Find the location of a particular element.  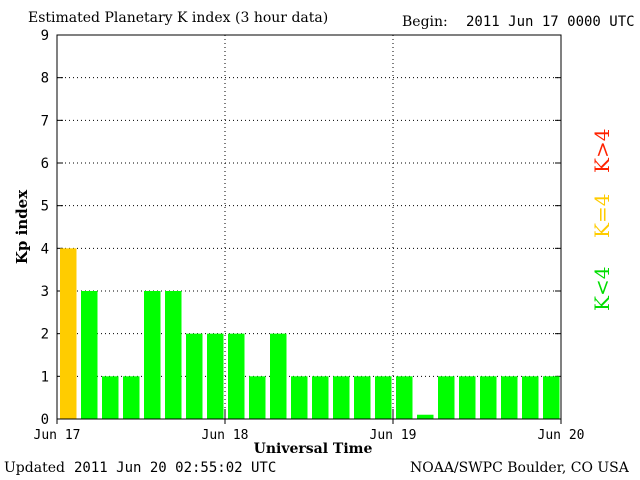

y-tick-label: 9 is located at coordinates (45, 36).